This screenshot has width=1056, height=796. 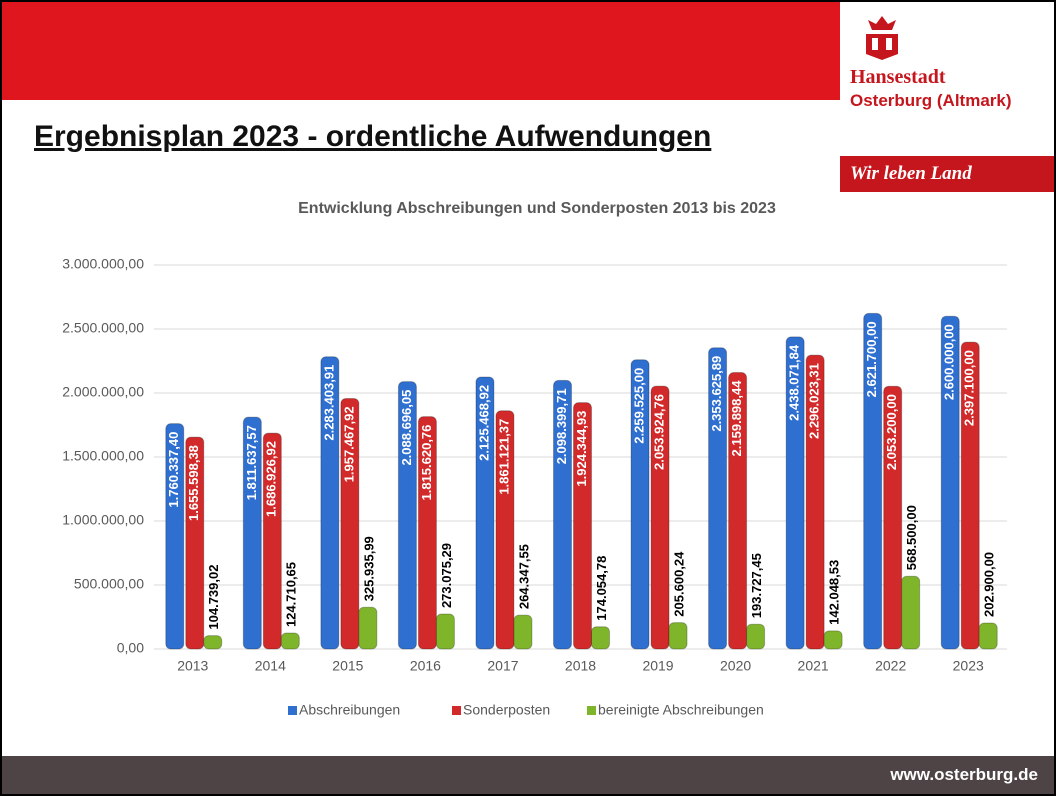 What do you see at coordinates (103, 392) in the screenshot?
I see `y-tick-label: 2.000.000,00` at bounding box center [103, 392].